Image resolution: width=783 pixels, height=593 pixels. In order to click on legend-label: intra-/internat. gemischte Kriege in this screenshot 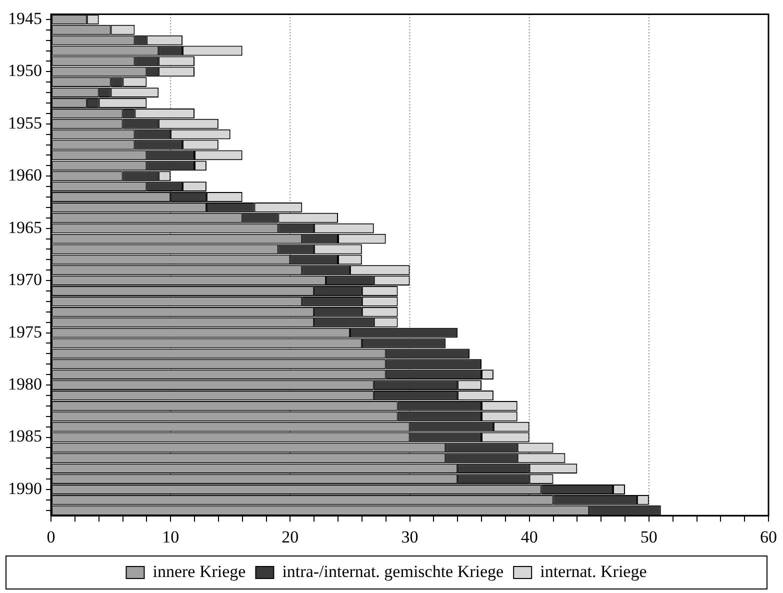, I will do `click(393, 571)`.